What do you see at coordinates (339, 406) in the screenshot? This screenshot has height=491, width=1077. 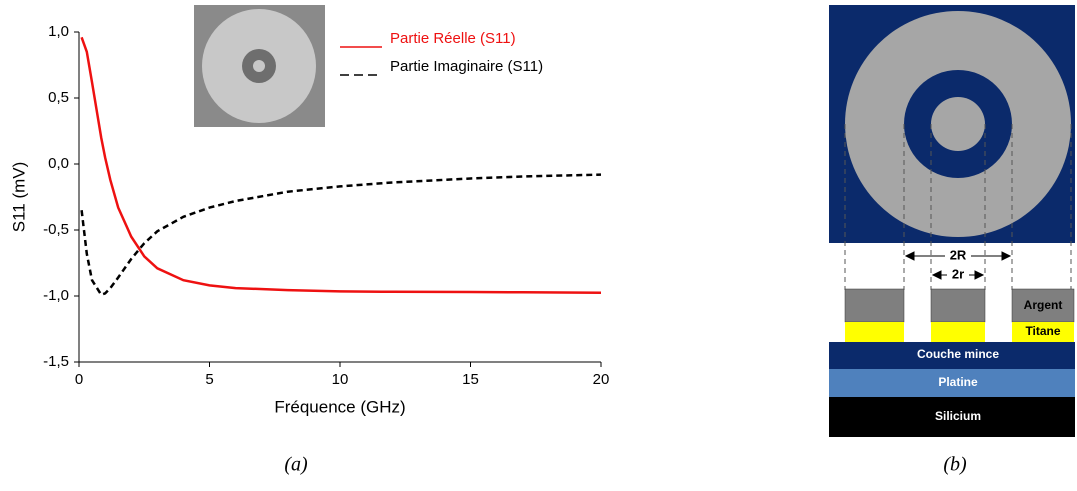 I see `x-axis-label: Fréquence (GHz)` at bounding box center [339, 406].